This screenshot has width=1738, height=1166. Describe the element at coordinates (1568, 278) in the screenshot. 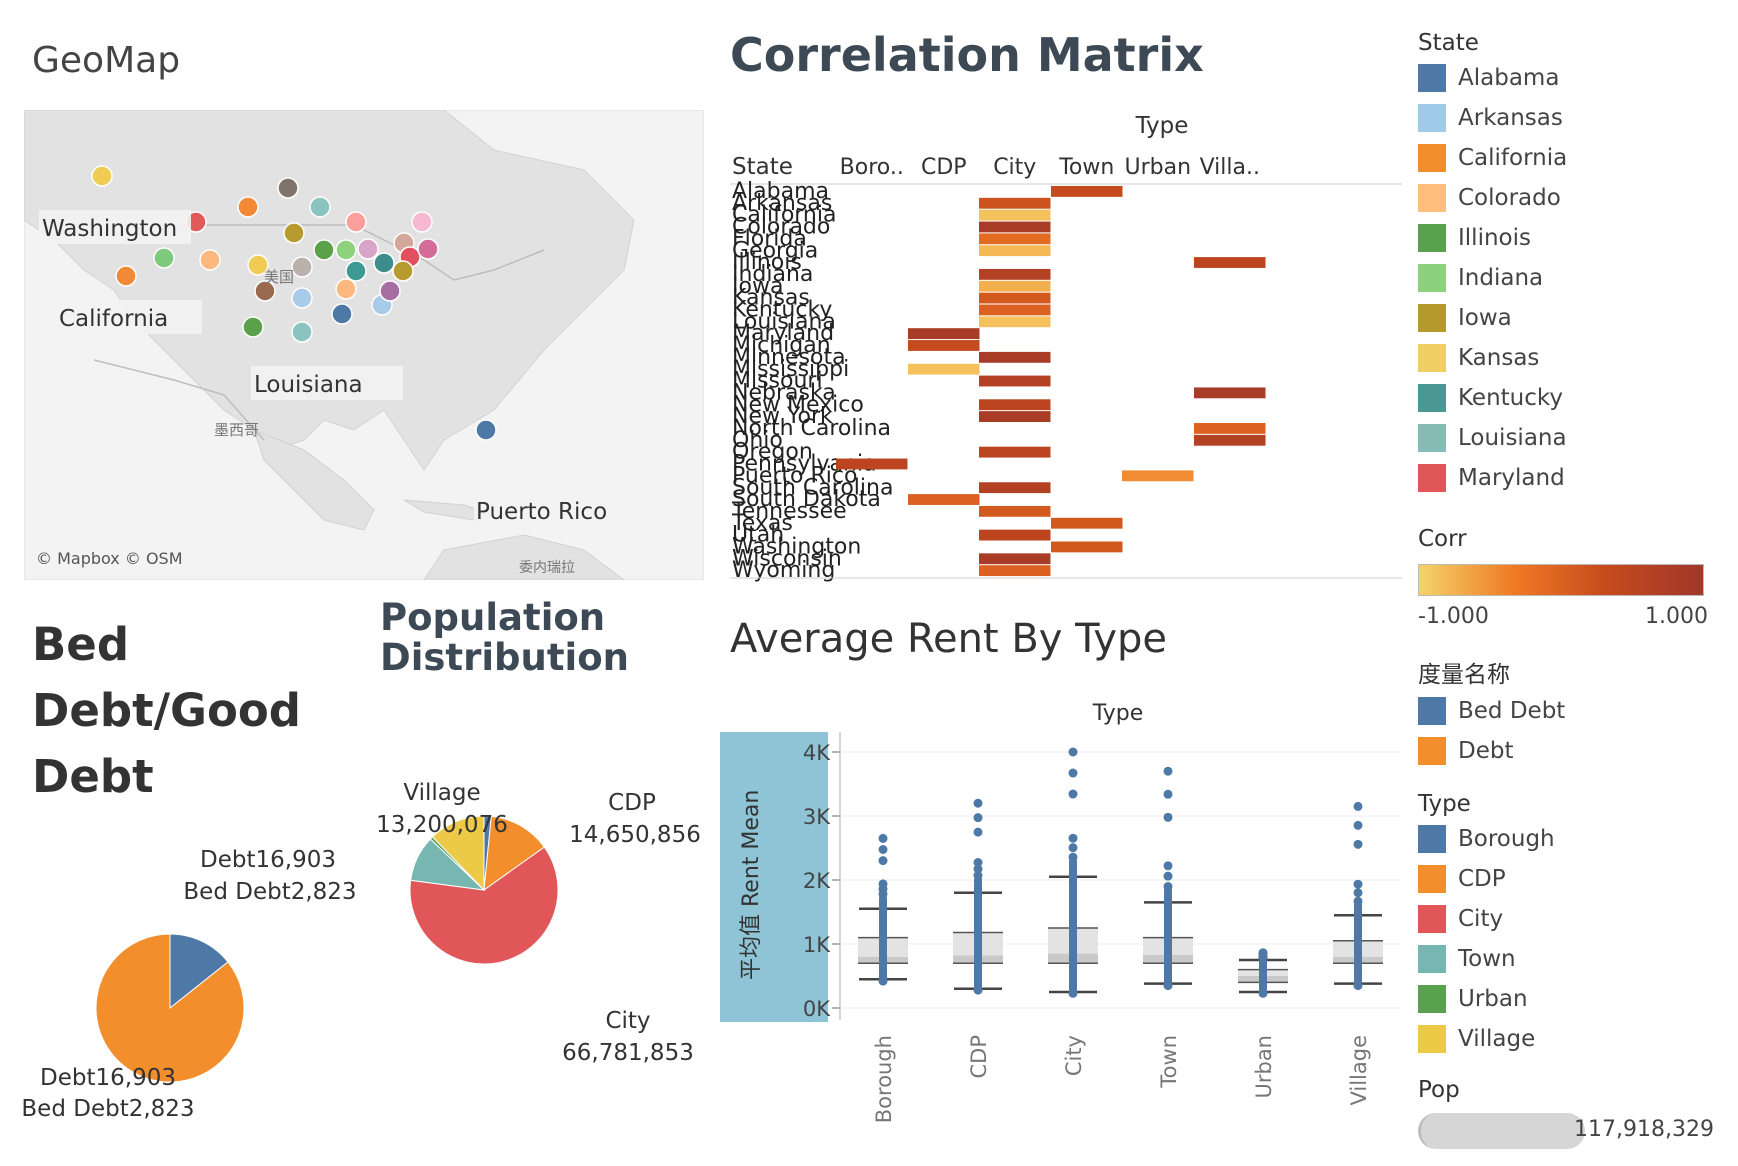

I see `state-legend-item: Indiana` at that location.